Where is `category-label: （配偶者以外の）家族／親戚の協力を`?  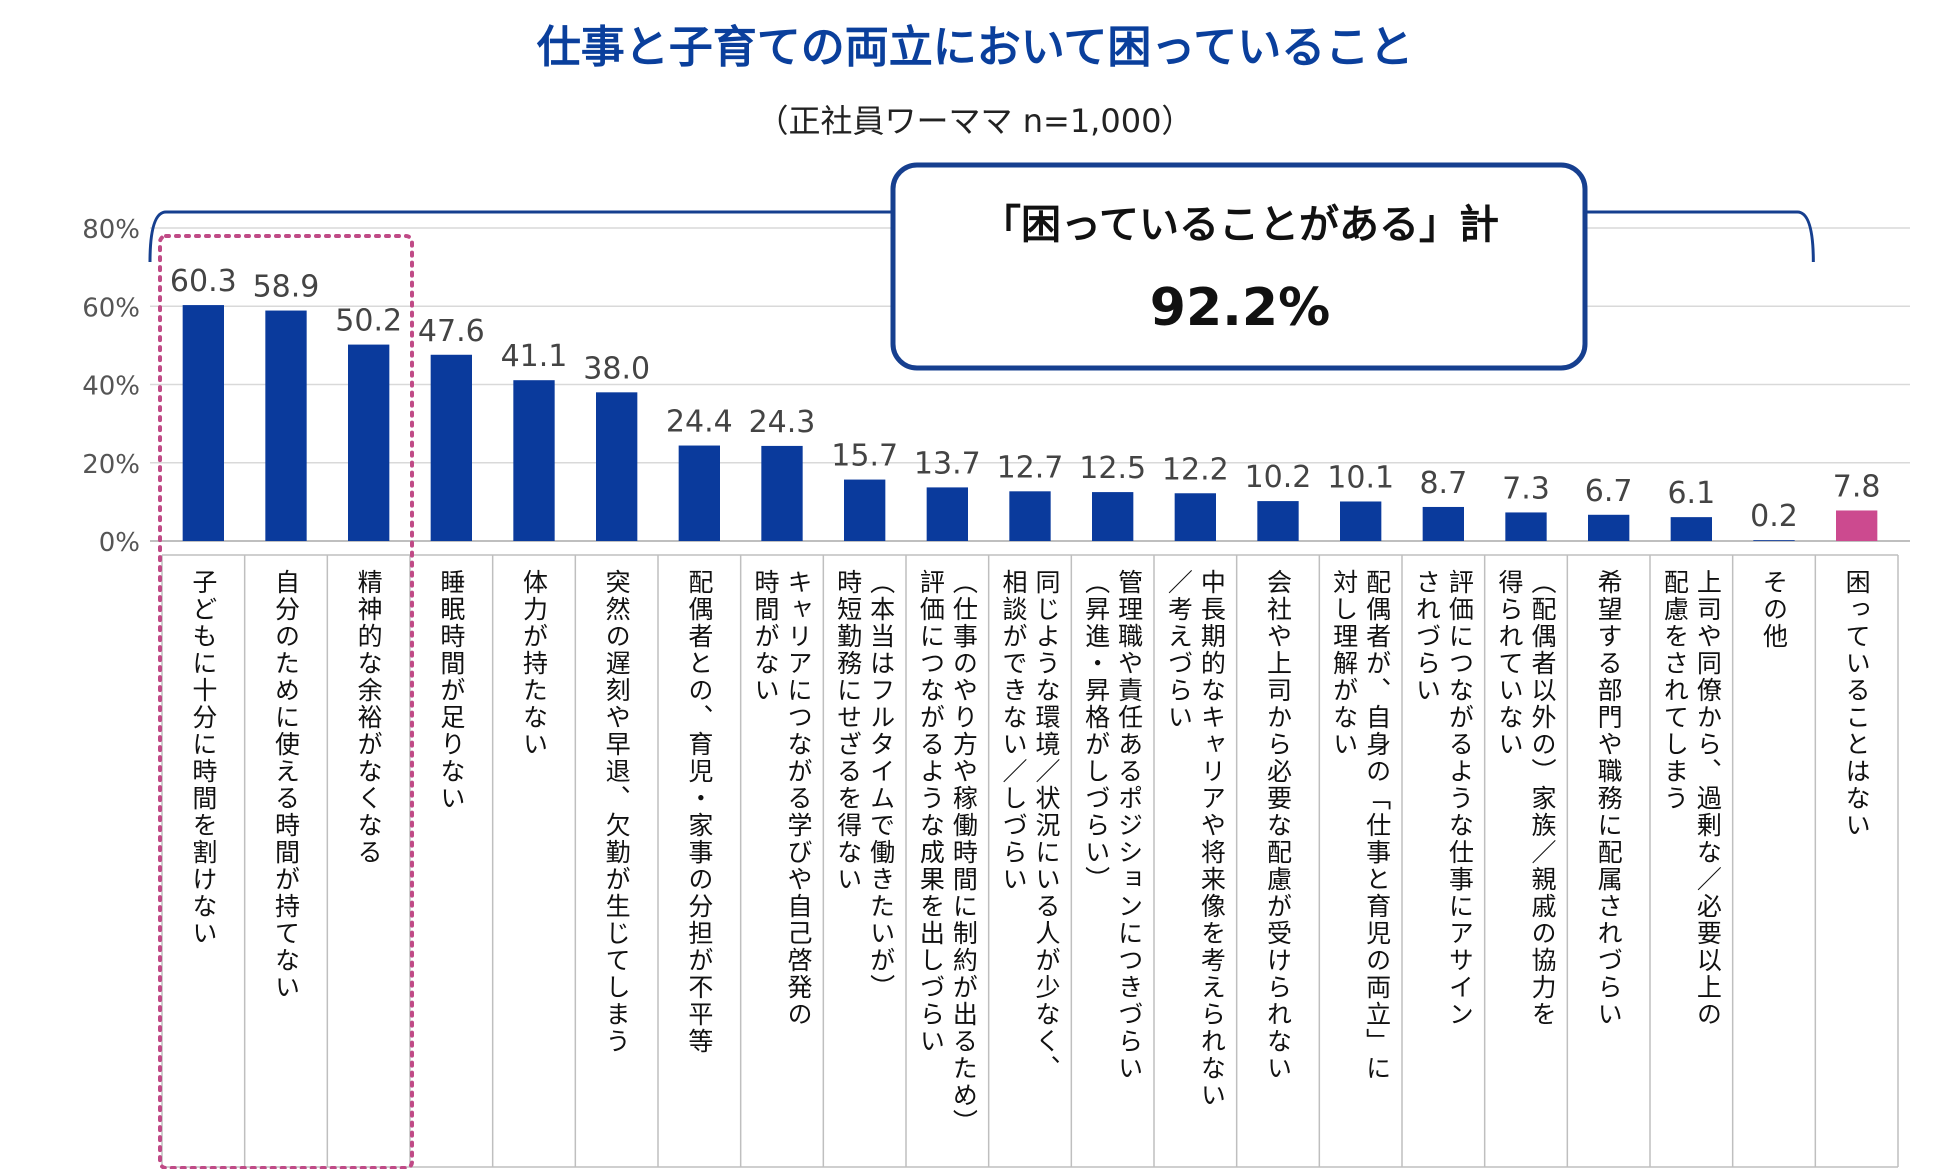 category-label: （配偶者以外の）家族／親戚の協力を is located at coordinates (1542, 798).